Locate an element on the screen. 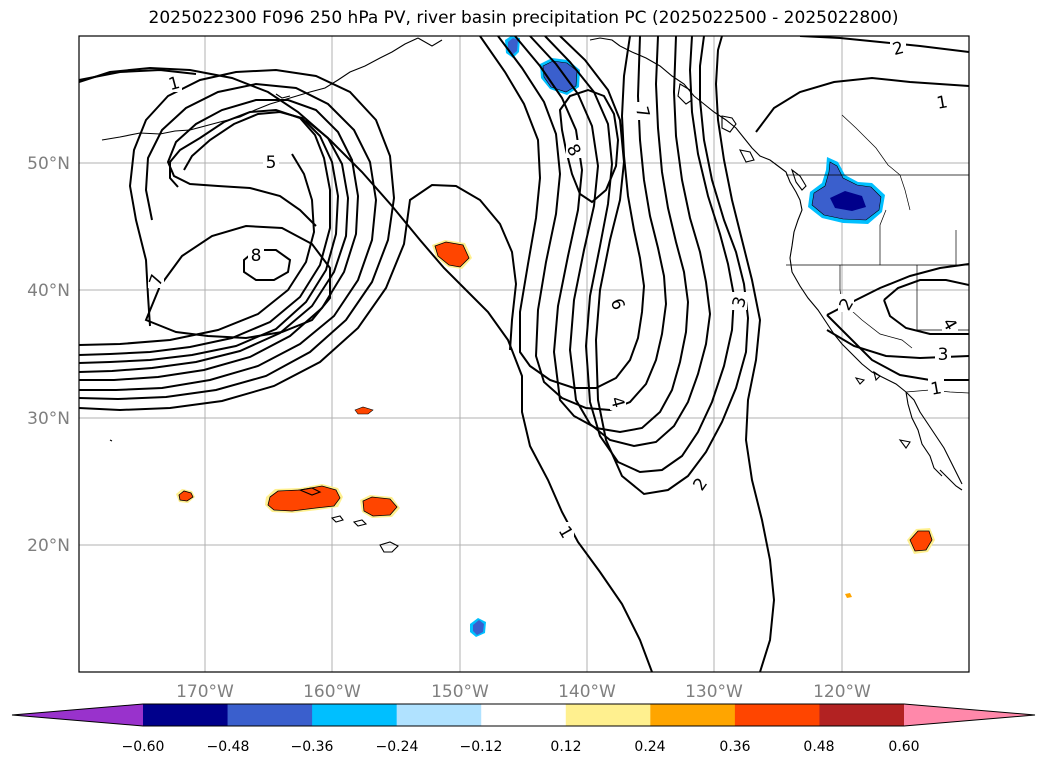 The image size is (1047, 765). colorbar-tick-label: −0.60 is located at coordinates (143, 747).